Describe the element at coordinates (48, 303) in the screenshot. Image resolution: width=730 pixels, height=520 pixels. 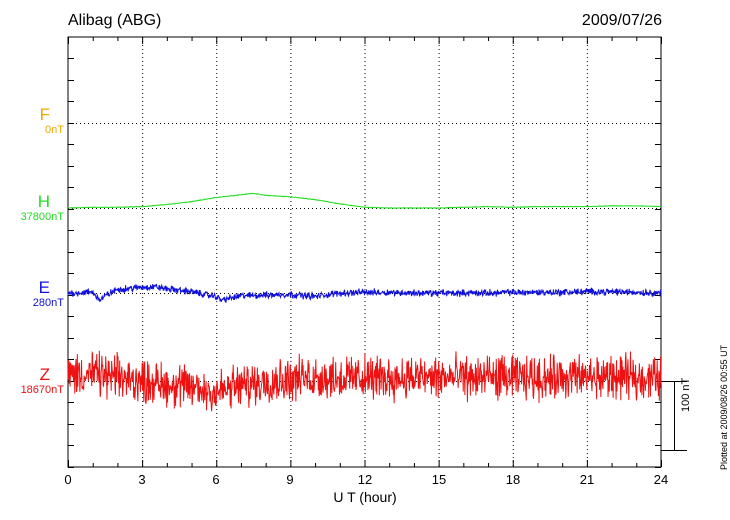
I see `series-baseline-e: 280nT` at that location.